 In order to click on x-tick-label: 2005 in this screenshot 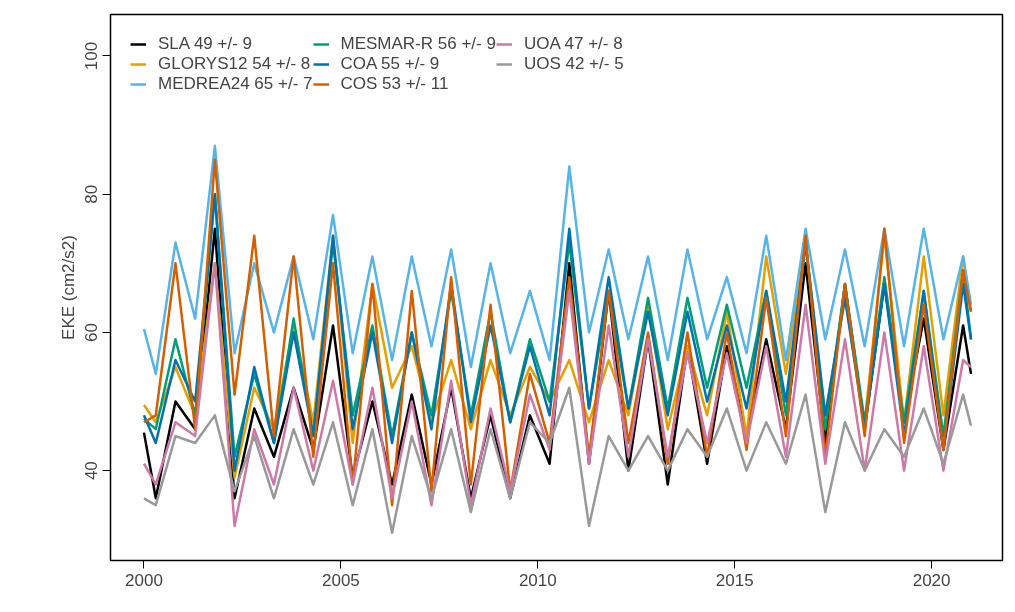, I will do `click(340, 580)`.